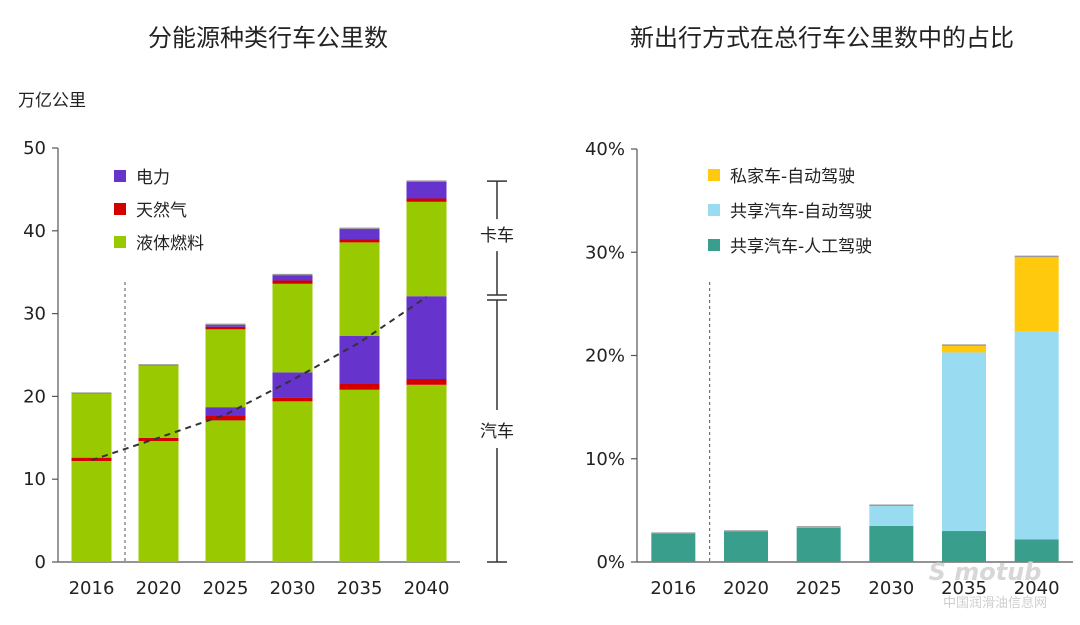 The width and height of the screenshot is (1080, 625). Describe the element at coordinates (34, 148) in the screenshot. I see `y-tick-label: 50` at that location.